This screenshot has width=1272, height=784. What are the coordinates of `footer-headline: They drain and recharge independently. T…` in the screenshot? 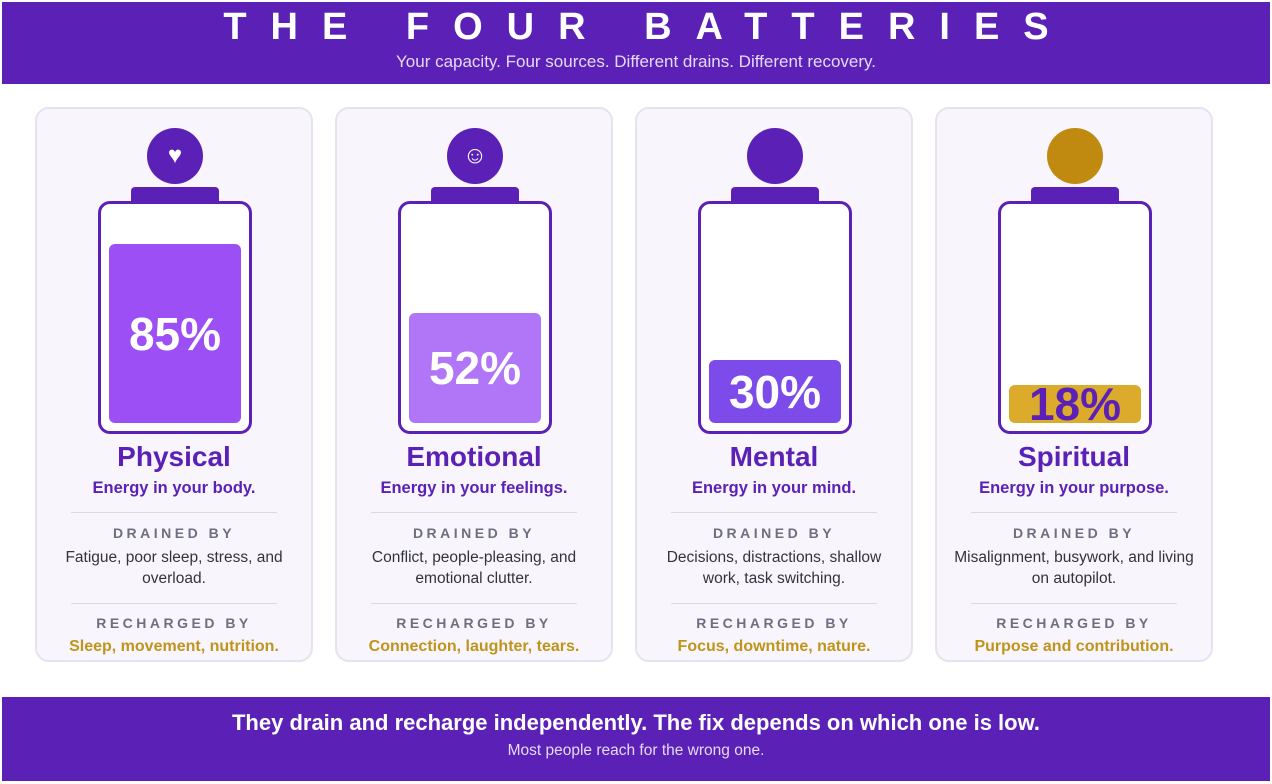 It's located at (636, 722).